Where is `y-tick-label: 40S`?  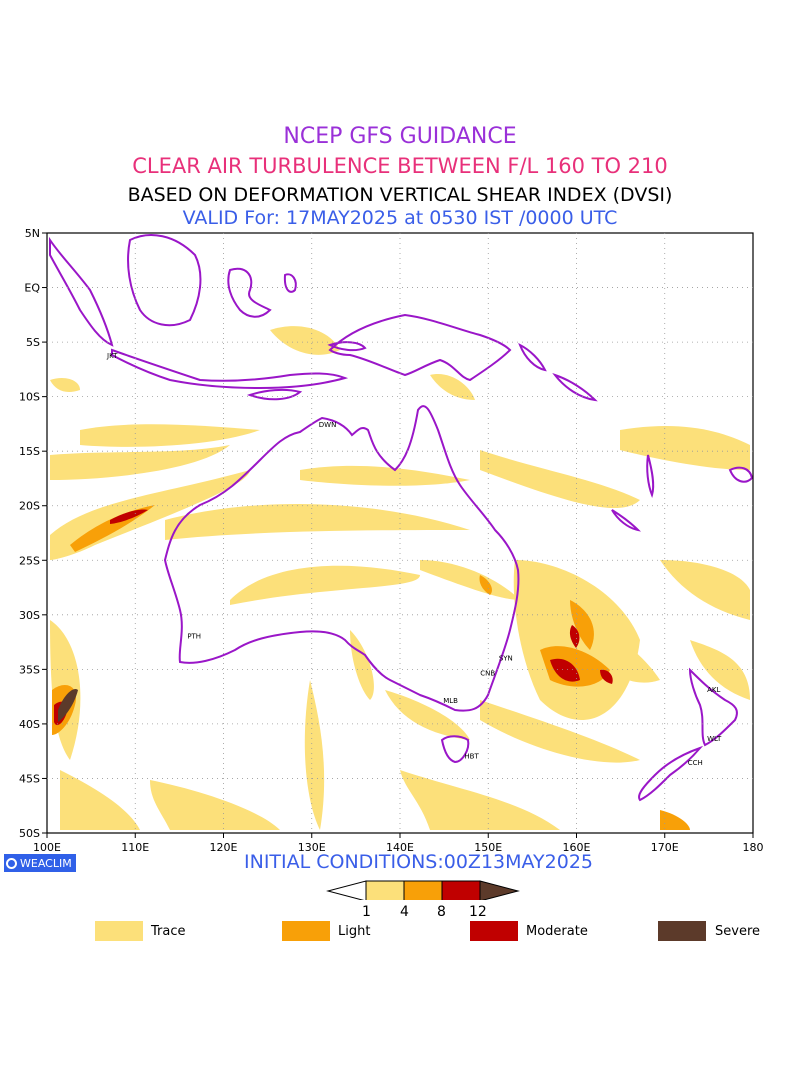
y-tick-label: 40S is located at coordinates (29, 724).